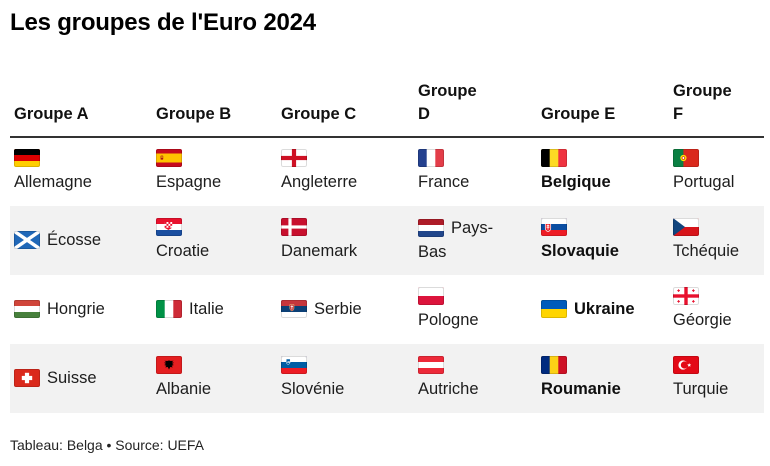  What do you see at coordinates (431, 227) in the screenshot?
I see `flag-netherlands-icon` at bounding box center [431, 227].